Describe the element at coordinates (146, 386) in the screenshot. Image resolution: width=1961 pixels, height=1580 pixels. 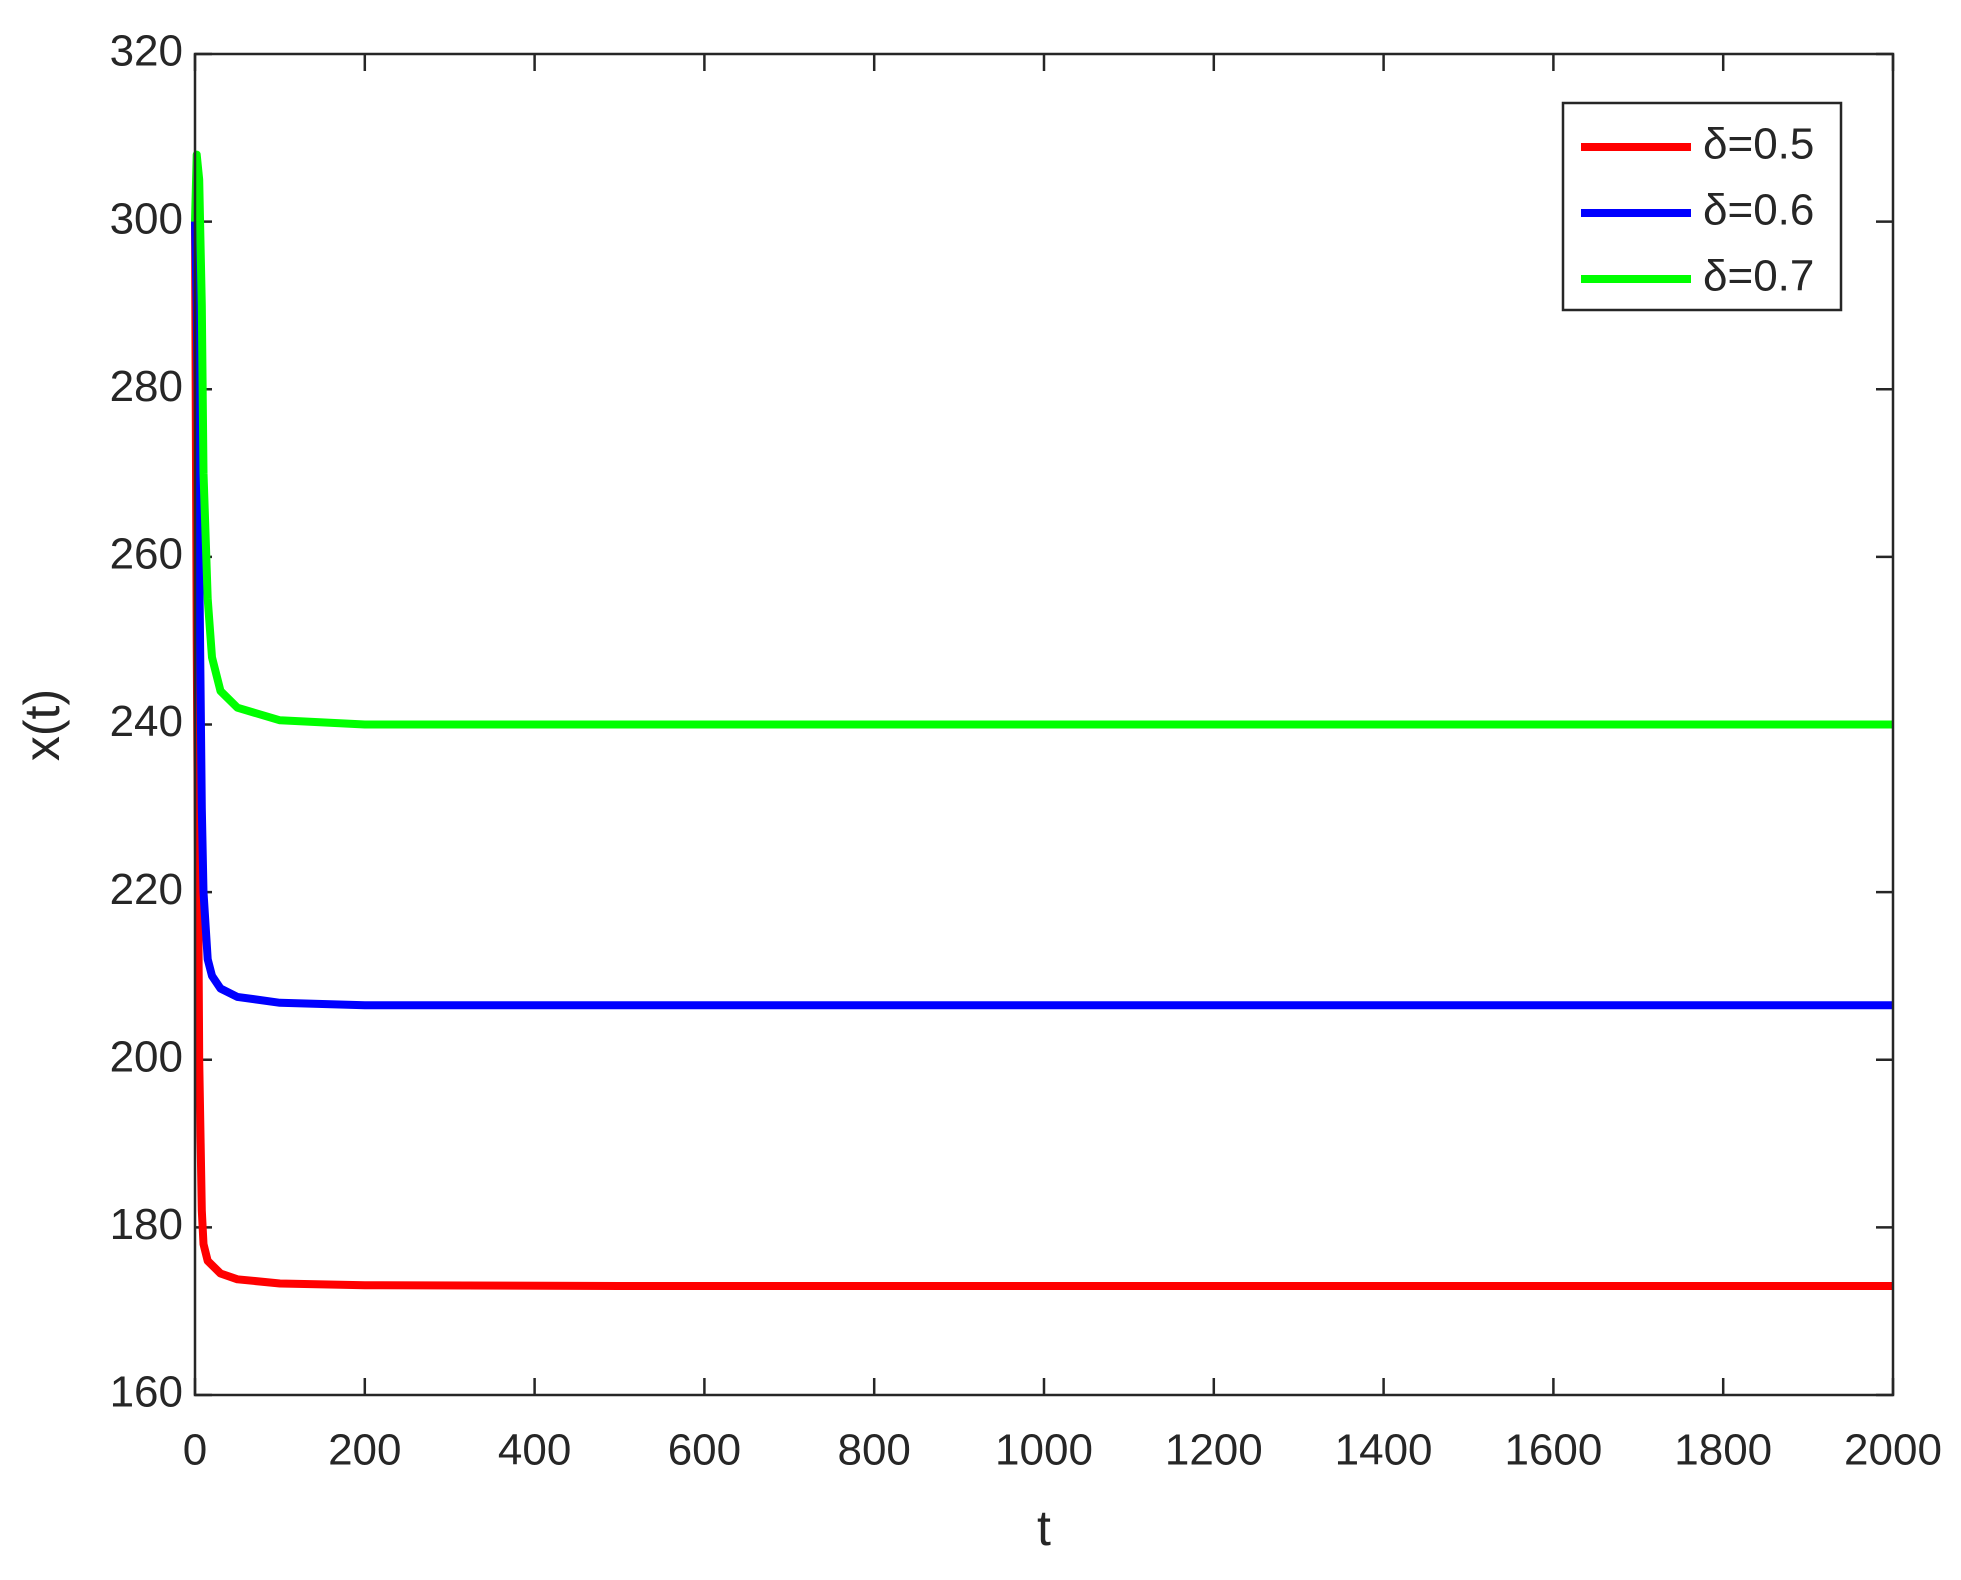
I see `y-tick-label: 280` at that location.